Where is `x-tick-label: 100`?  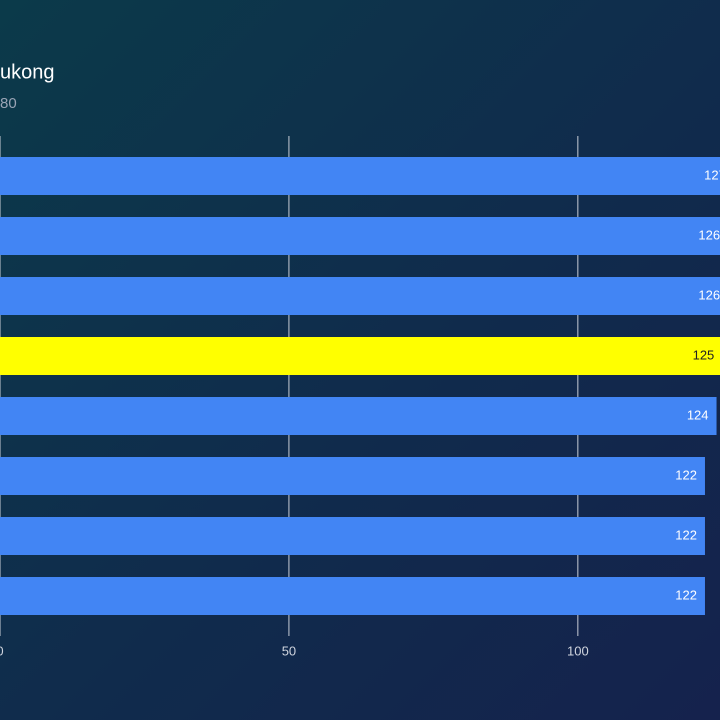
x-tick-label: 100 is located at coordinates (578, 650).